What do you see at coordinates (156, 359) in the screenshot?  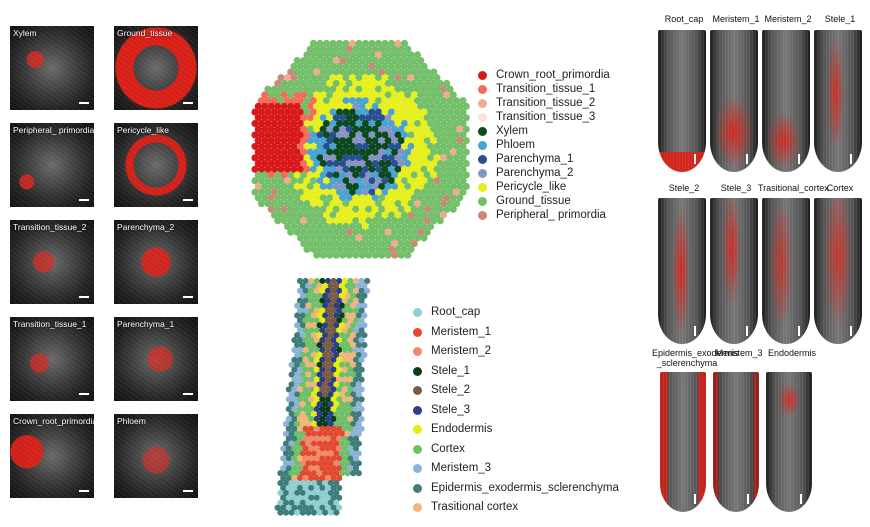 I see `tile-parenchyma-1: Parenchyma_1` at bounding box center [156, 359].